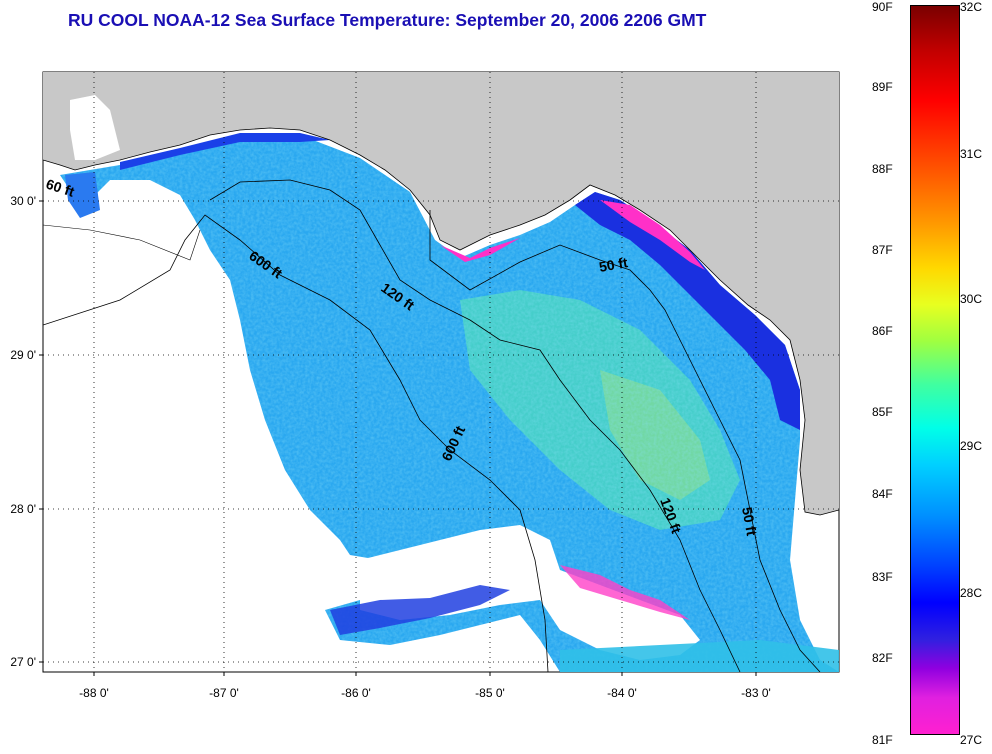 This screenshot has width=992, height=754. I want to click on cb-f-88: 88F, so click(882, 169).